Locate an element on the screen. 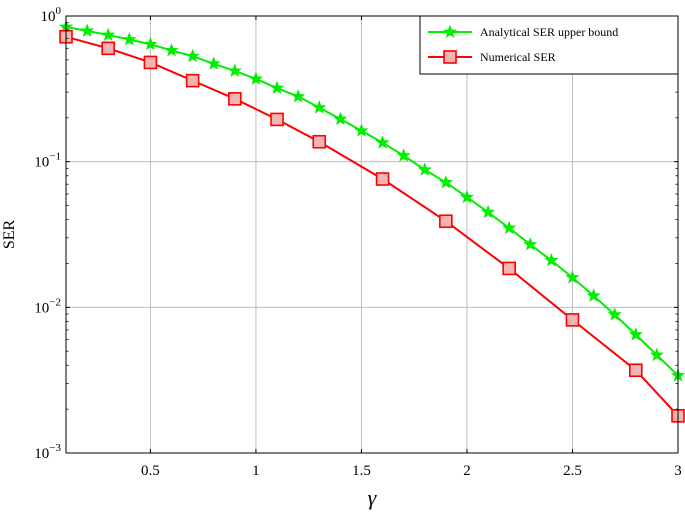  legend-item: Analytical SER upper bound is located at coordinates (523, 31).